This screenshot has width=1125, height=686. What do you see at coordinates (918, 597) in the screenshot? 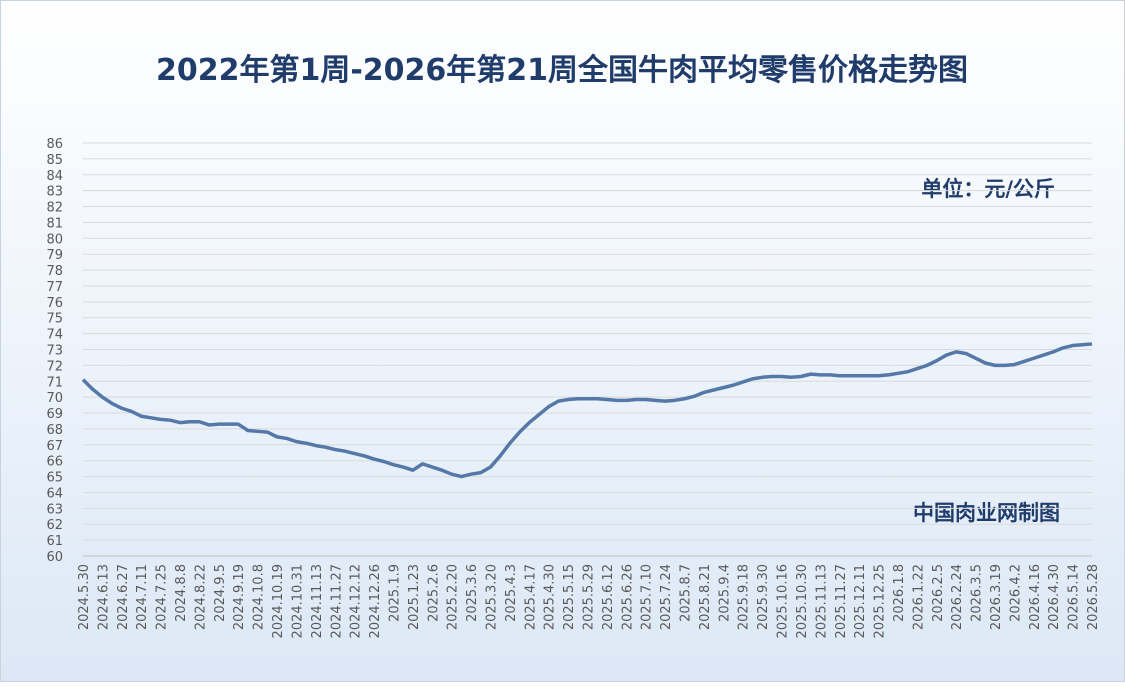
I see `x-tick-label: 2026.1.22` at bounding box center [918, 597].